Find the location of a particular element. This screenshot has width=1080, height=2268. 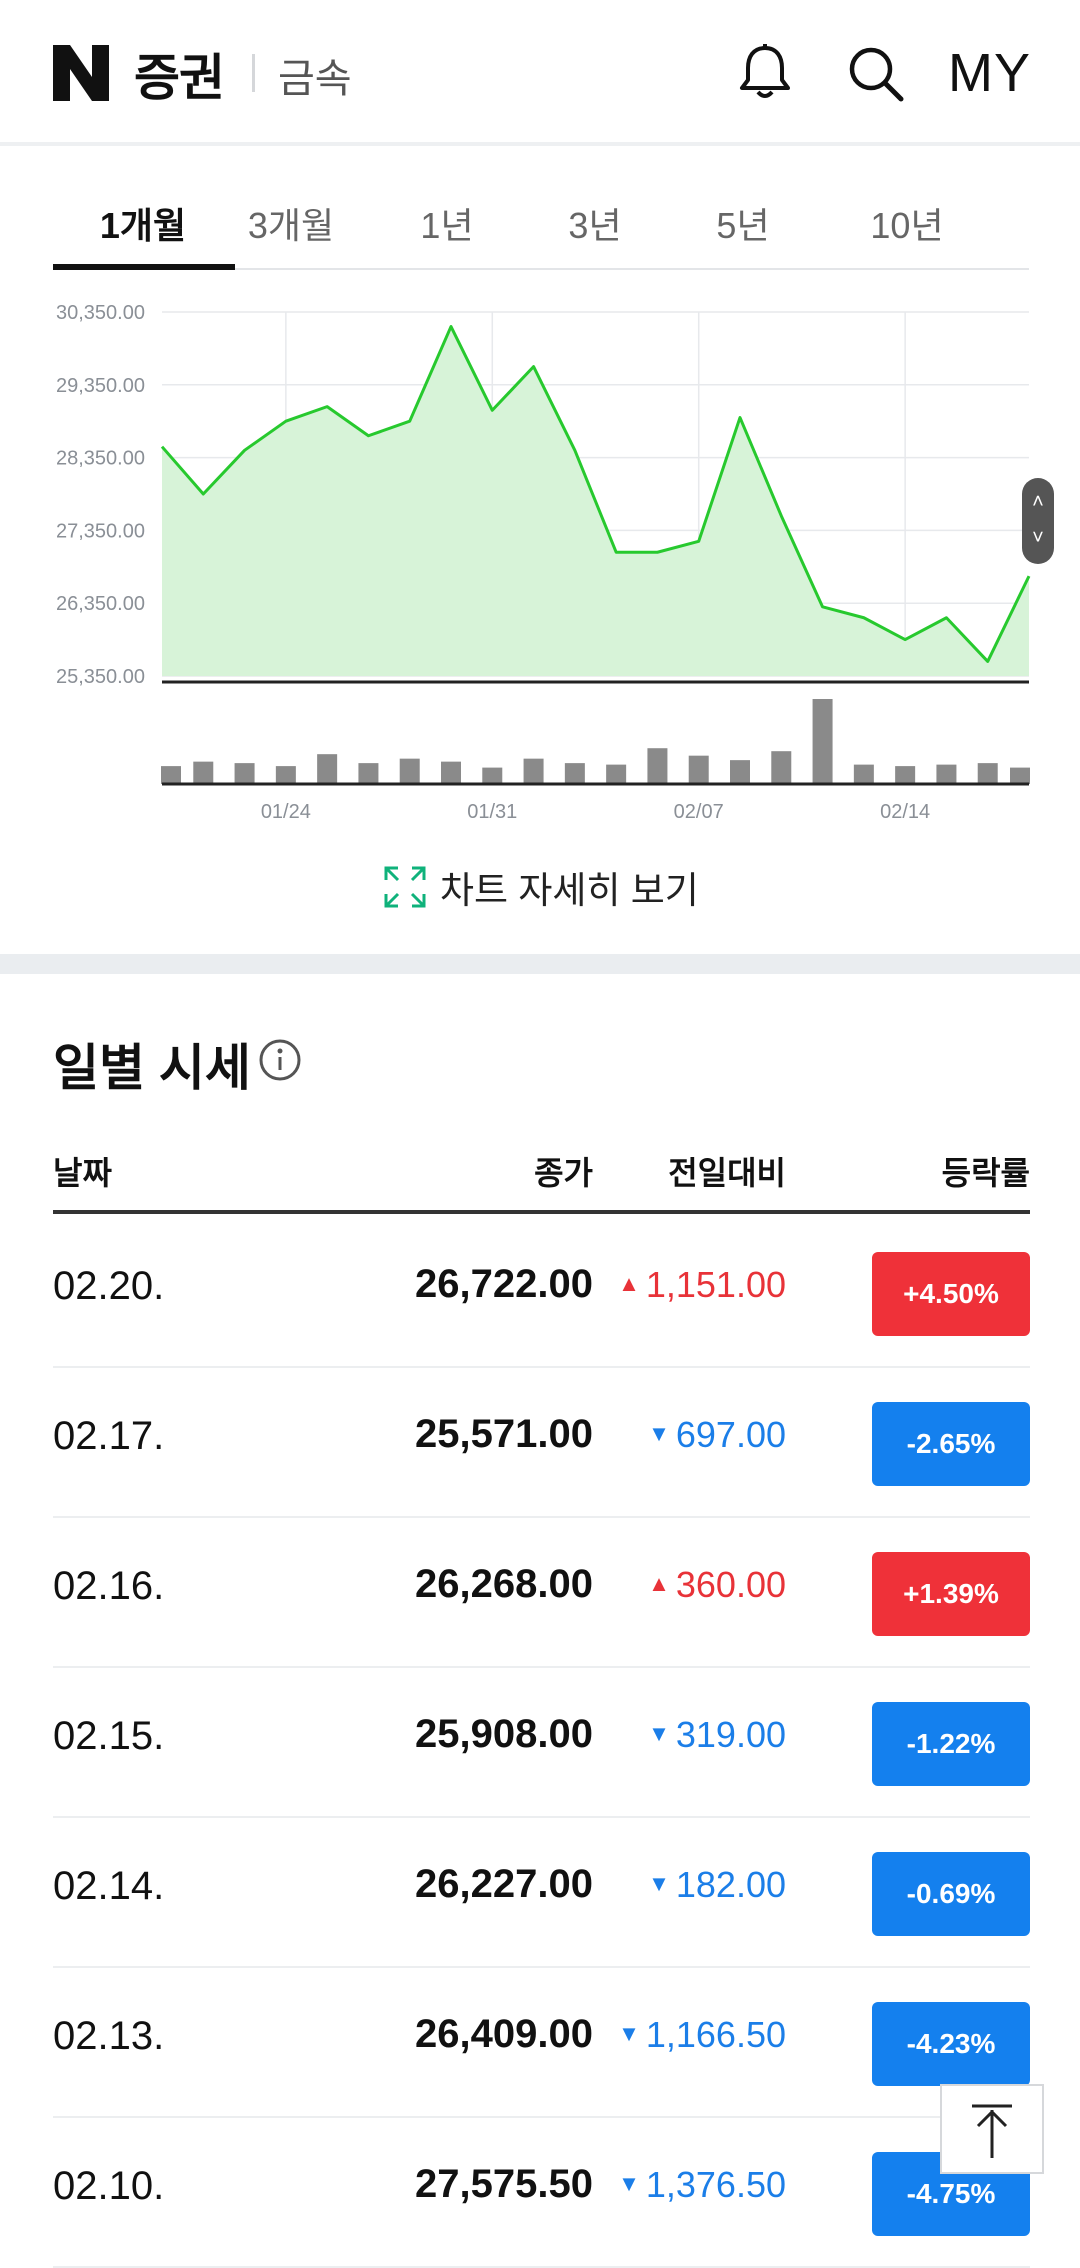

chart-detail-label: 차트 자세히 보기 is located at coordinates (569, 890).